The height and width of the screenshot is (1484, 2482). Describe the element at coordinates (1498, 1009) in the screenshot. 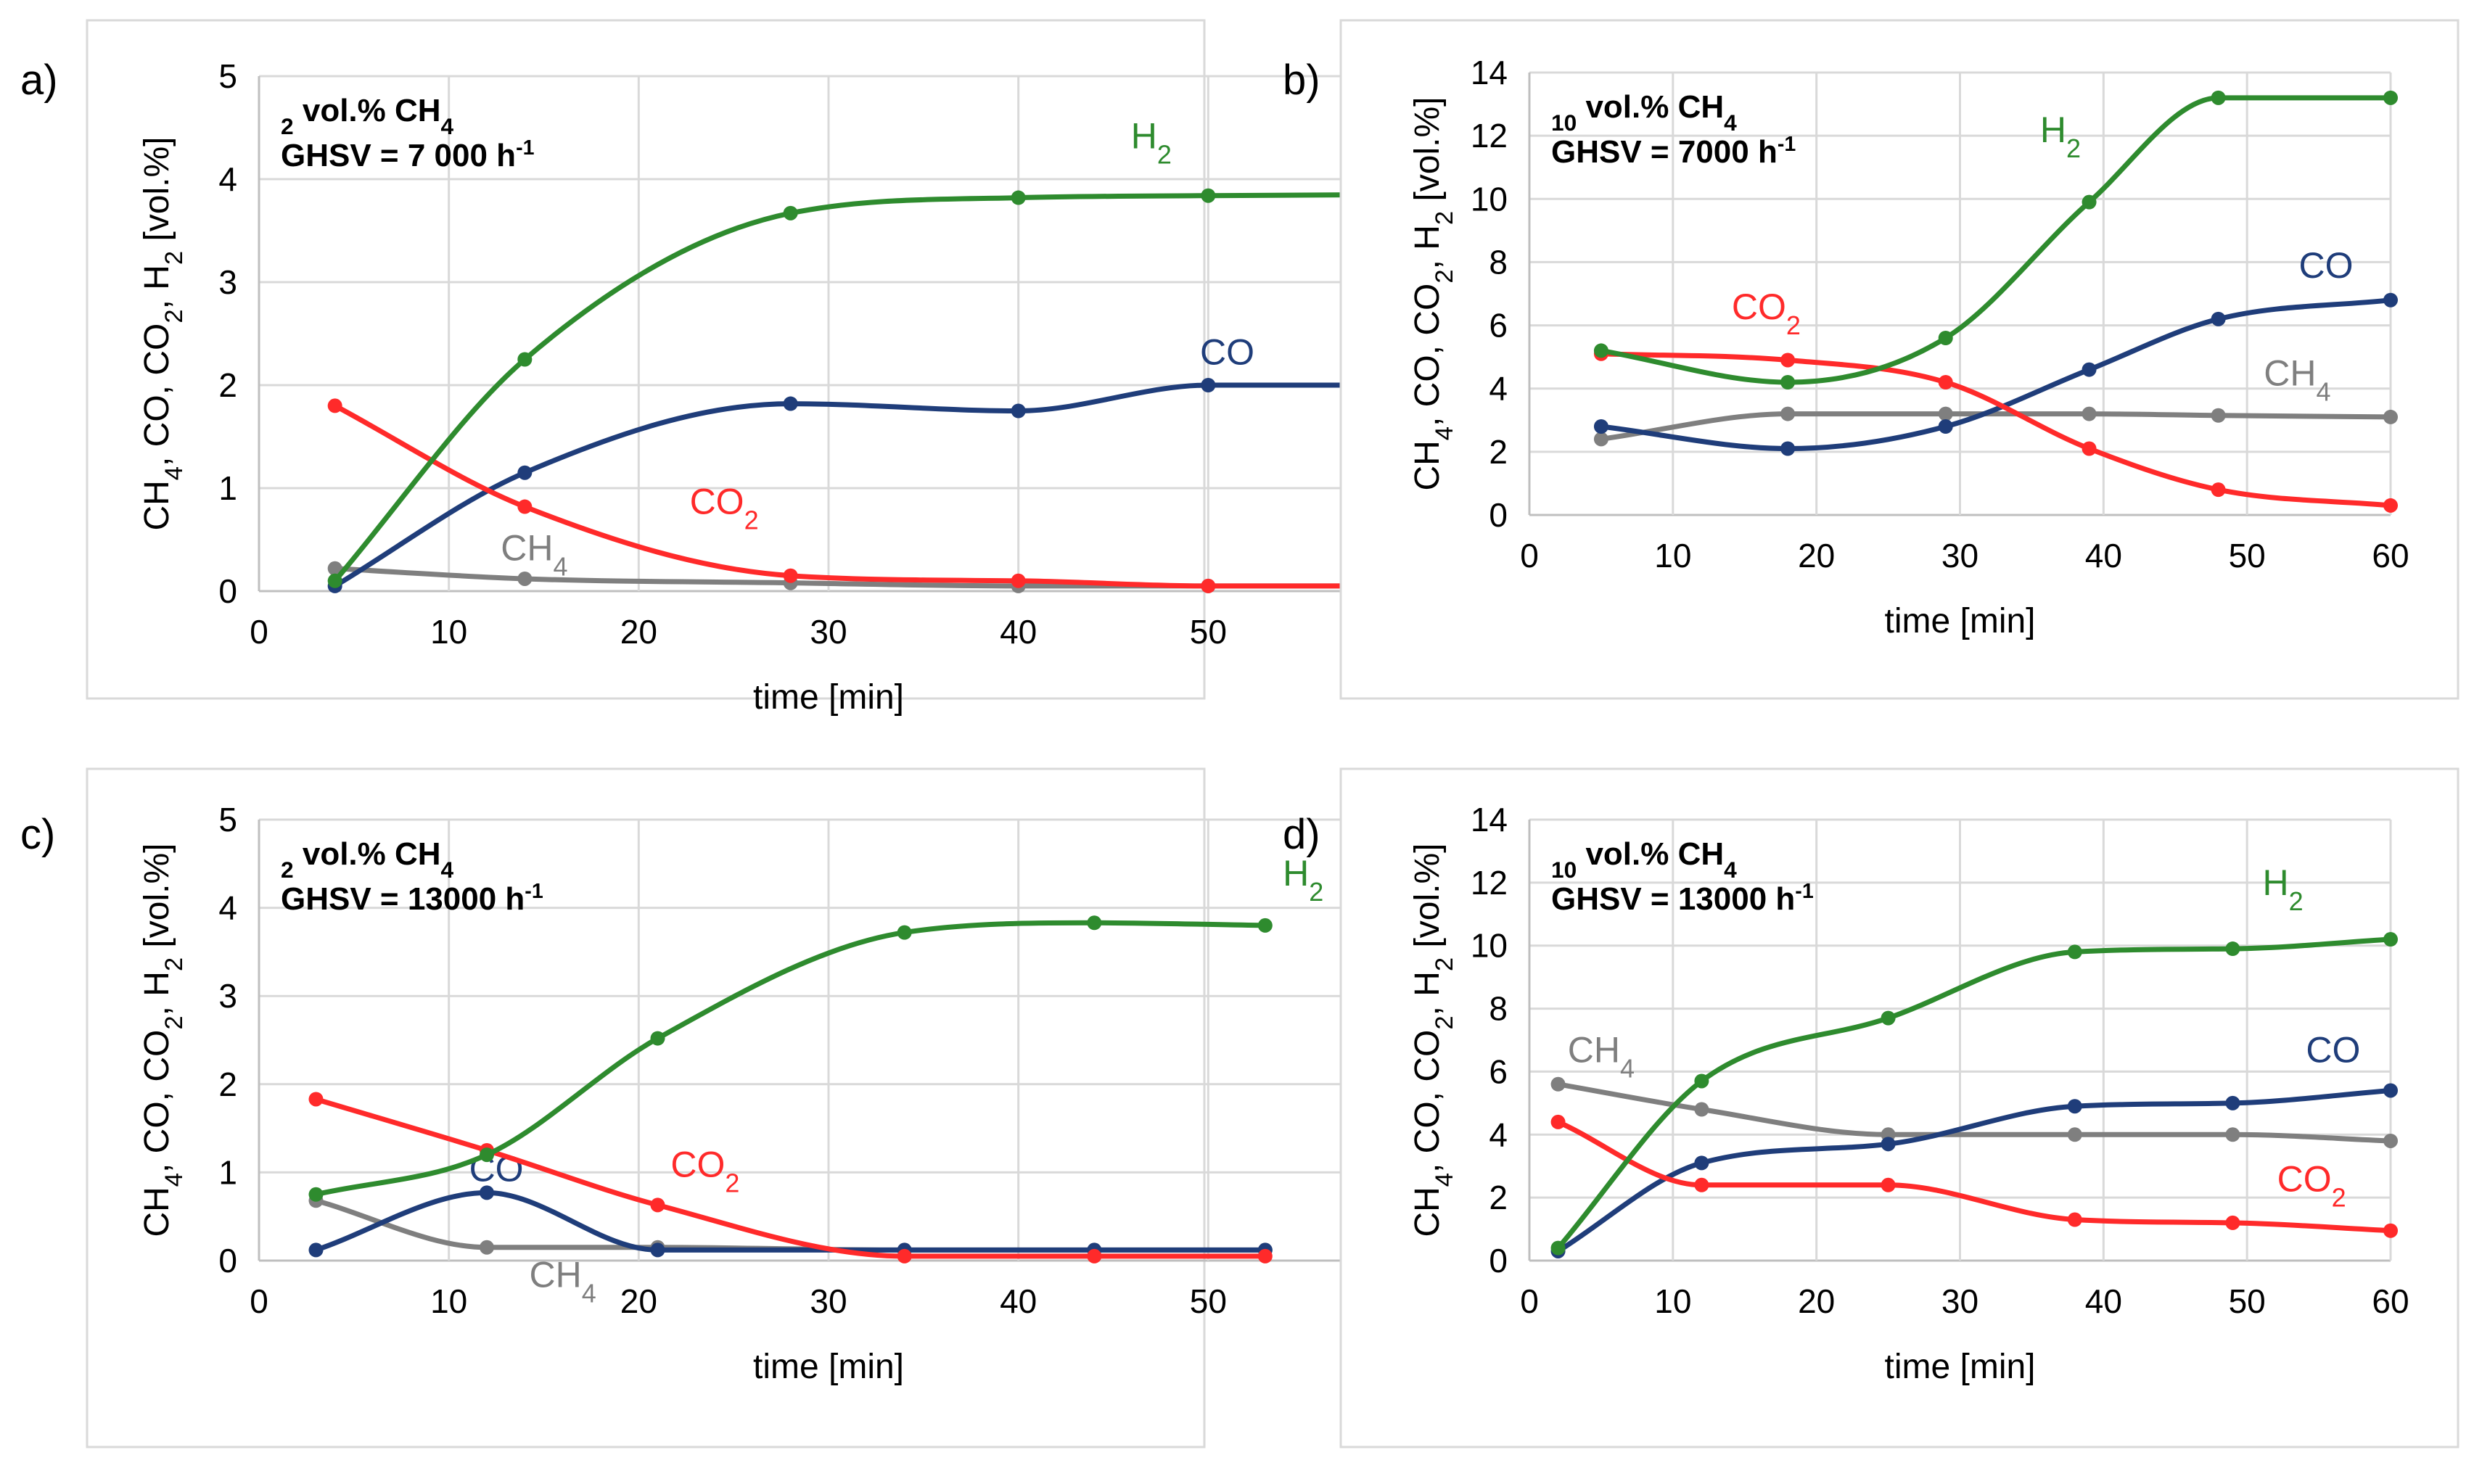

I see `y-tick-label: 8` at that location.